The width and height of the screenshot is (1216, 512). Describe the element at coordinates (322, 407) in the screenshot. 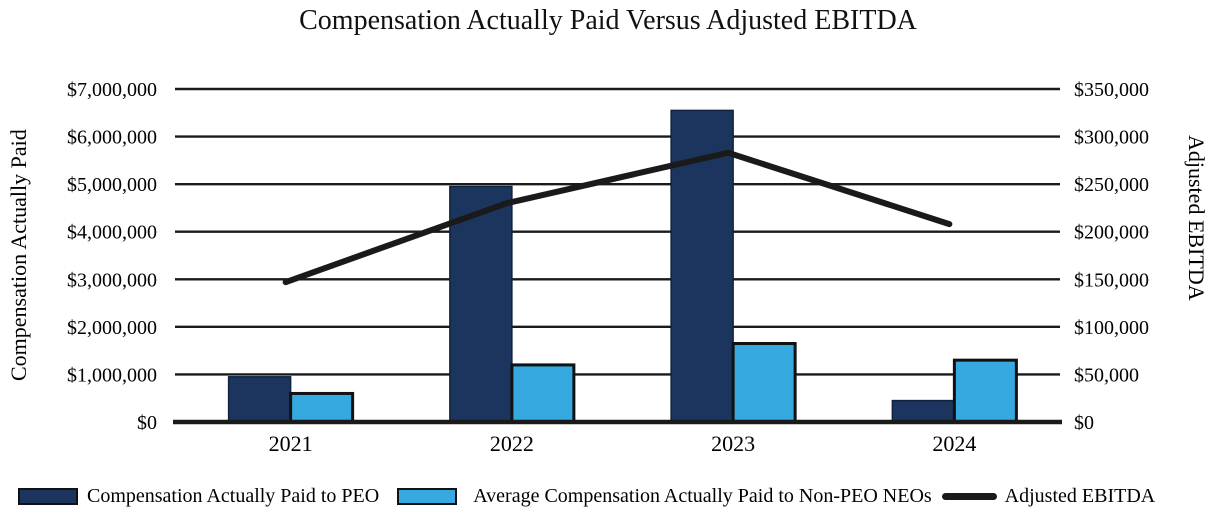

I see `non-peo-bar-2021` at that location.